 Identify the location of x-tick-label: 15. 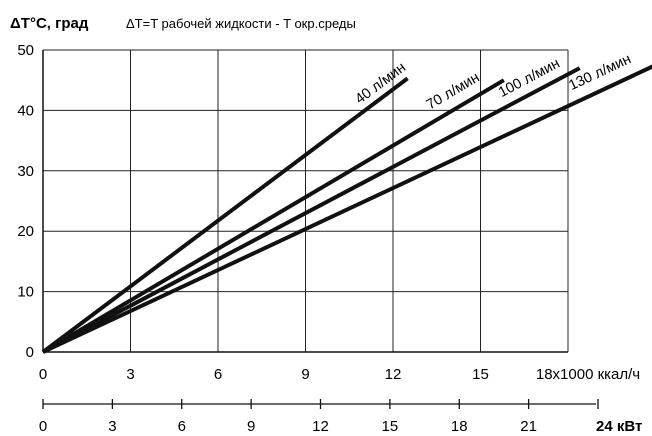
(480, 374).